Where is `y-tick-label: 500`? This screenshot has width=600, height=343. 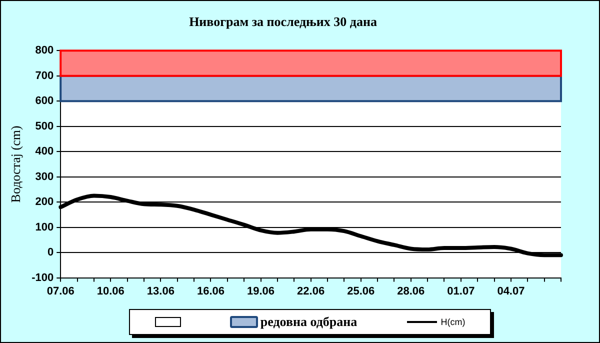
y-tick-label: 500 is located at coordinates (44, 126).